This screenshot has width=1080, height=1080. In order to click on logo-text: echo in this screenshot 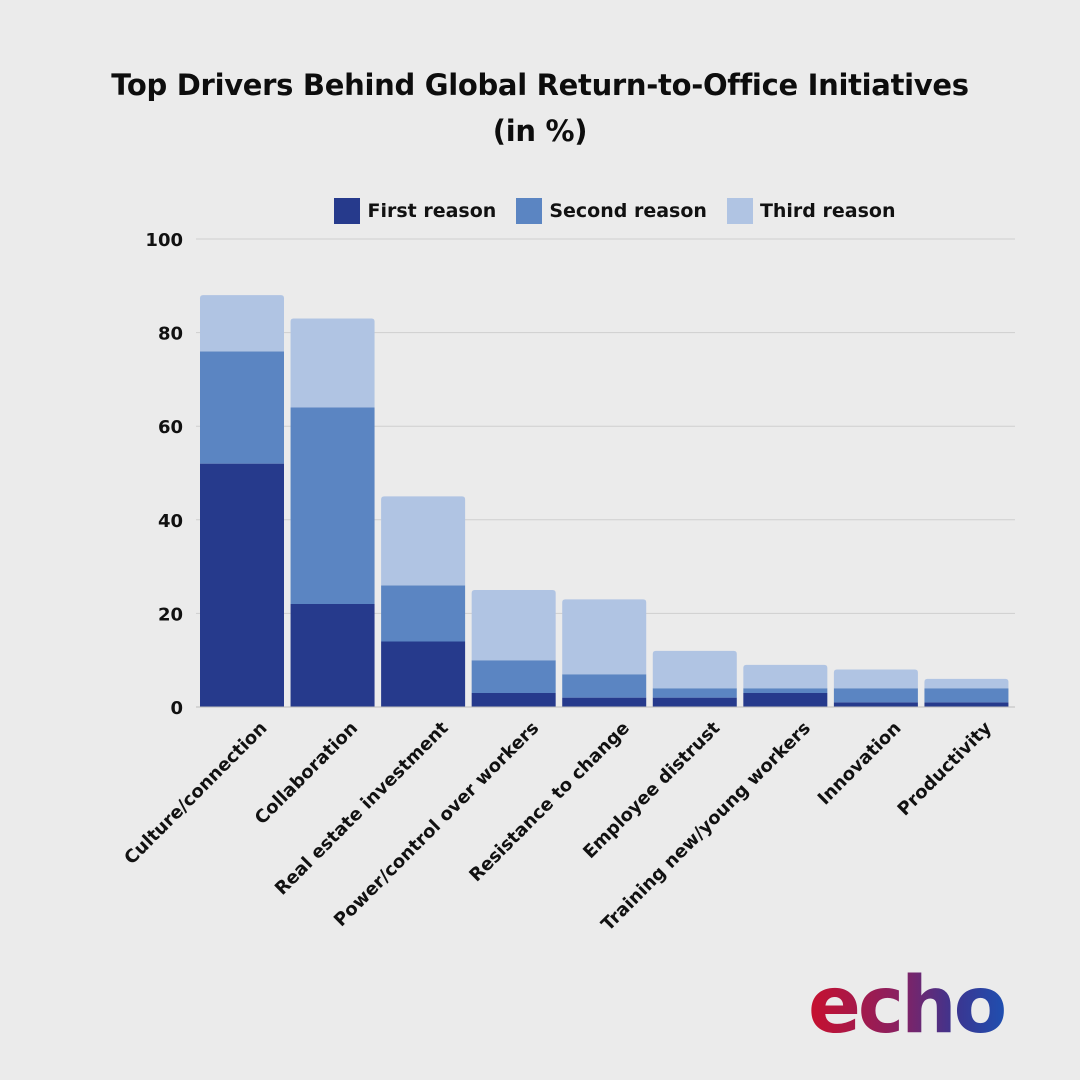, I will do `click(906, 1006)`.